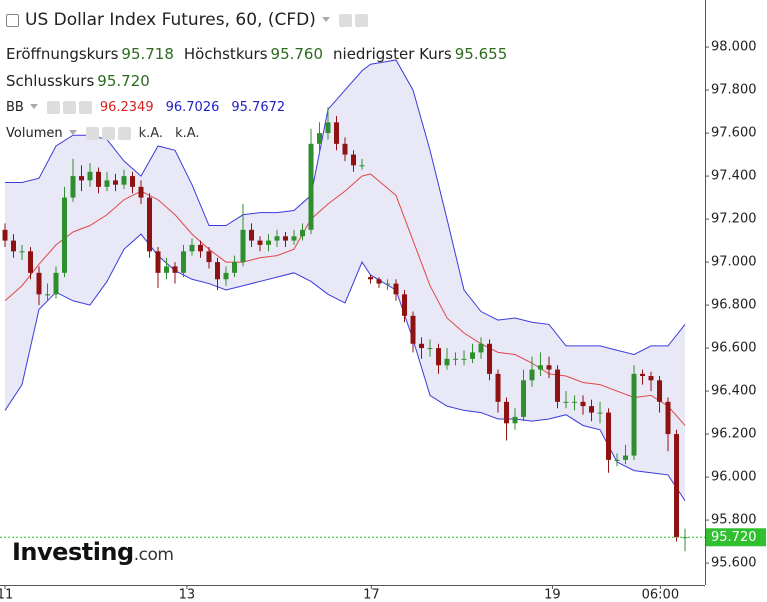 This screenshot has height=602, width=767. I want to click on indicator-value: 96.7026, so click(192, 107).